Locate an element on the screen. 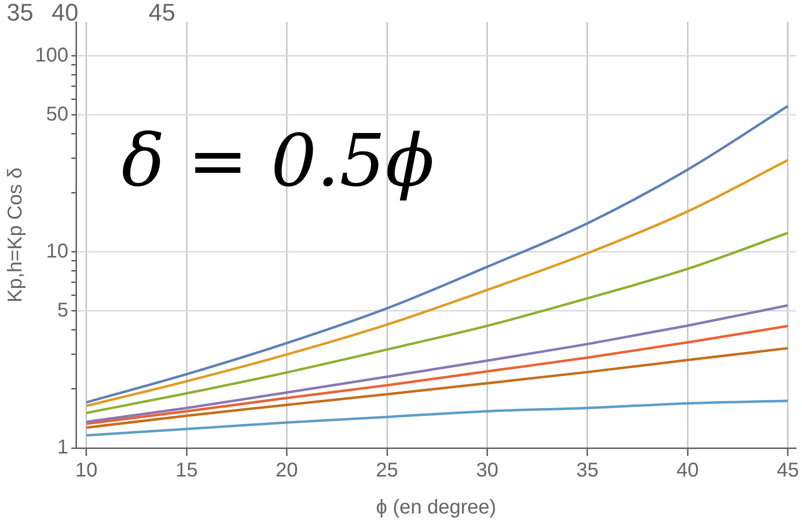  x-tick-label: 45 is located at coordinates (787, 471).